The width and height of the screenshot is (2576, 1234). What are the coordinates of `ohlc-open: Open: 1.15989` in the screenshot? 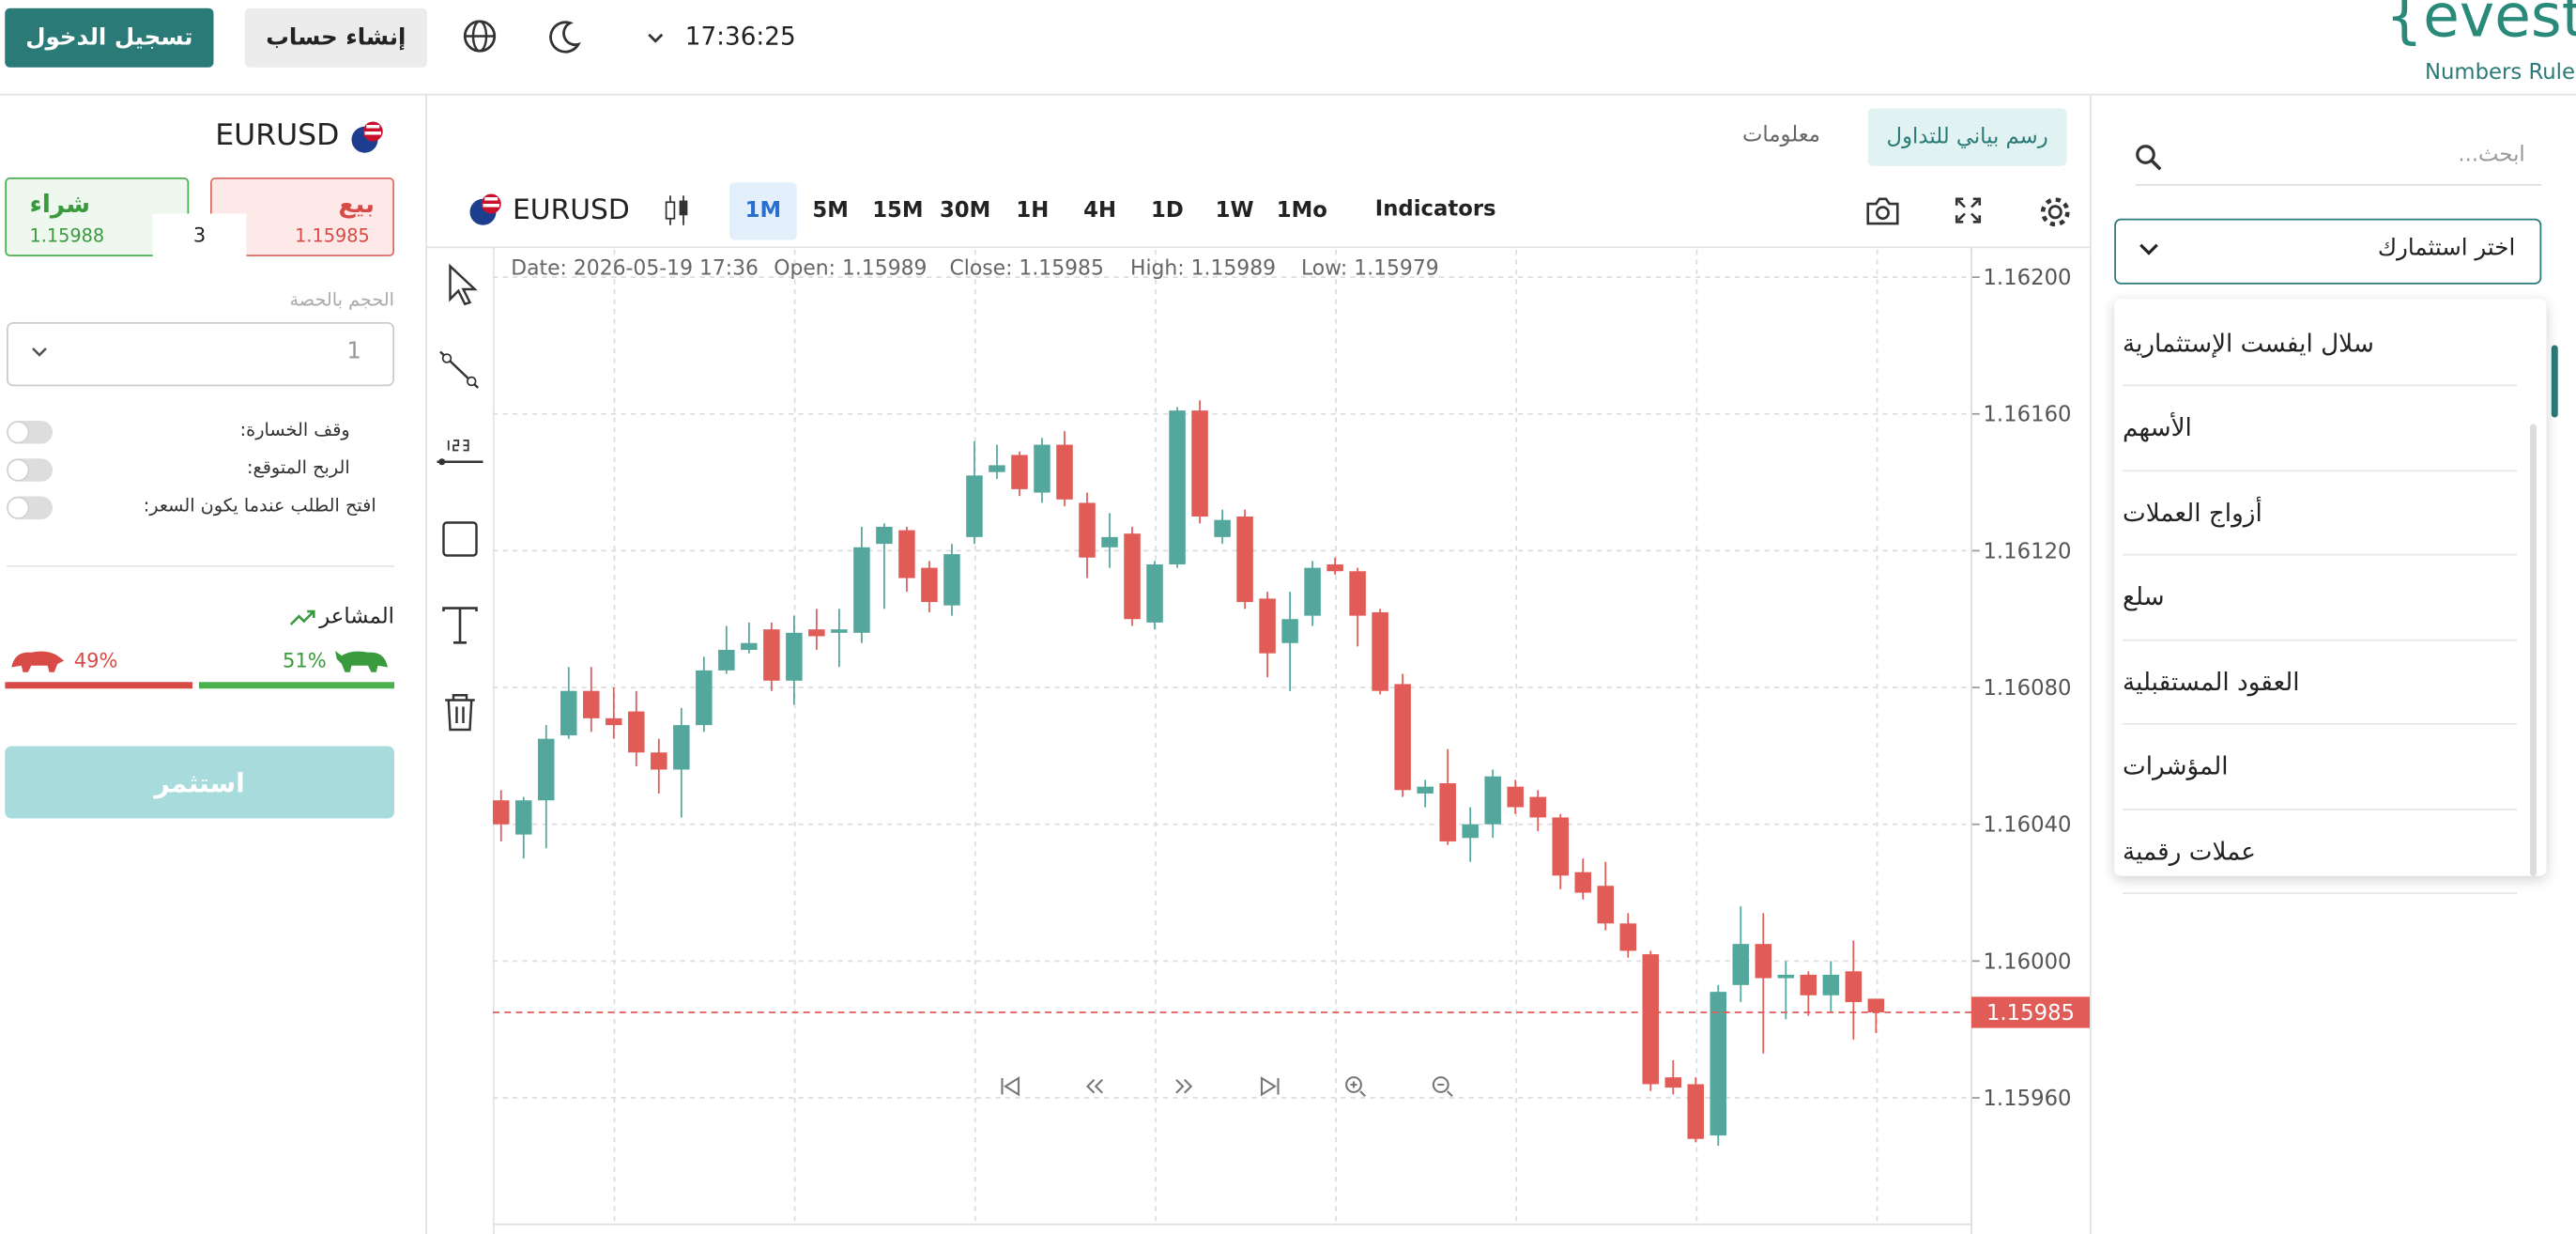 It's located at (851, 267).